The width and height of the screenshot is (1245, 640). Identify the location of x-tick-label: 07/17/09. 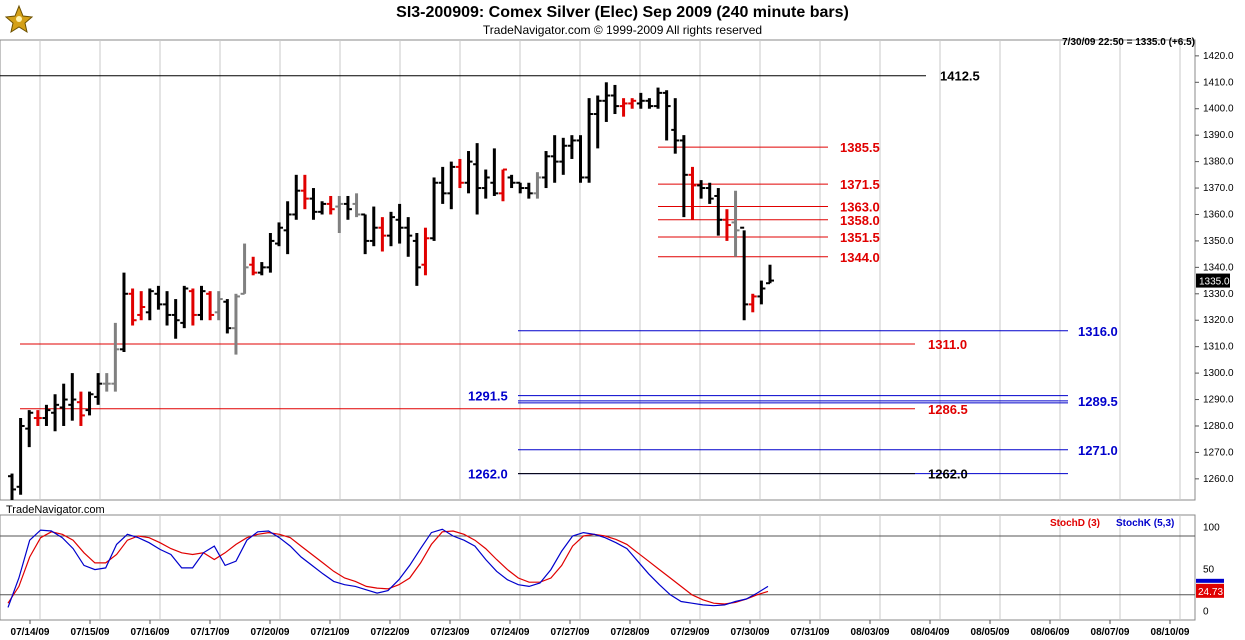
(210, 632).